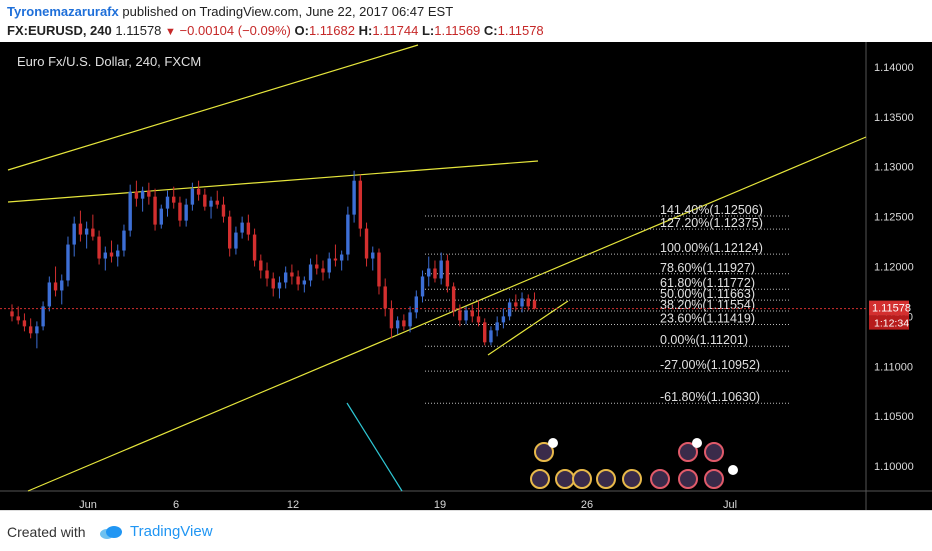 The height and width of the screenshot is (551, 932). What do you see at coordinates (138, 30) in the screenshot?
I see `last-price: 1.11578` at bounding box center [138, 30].